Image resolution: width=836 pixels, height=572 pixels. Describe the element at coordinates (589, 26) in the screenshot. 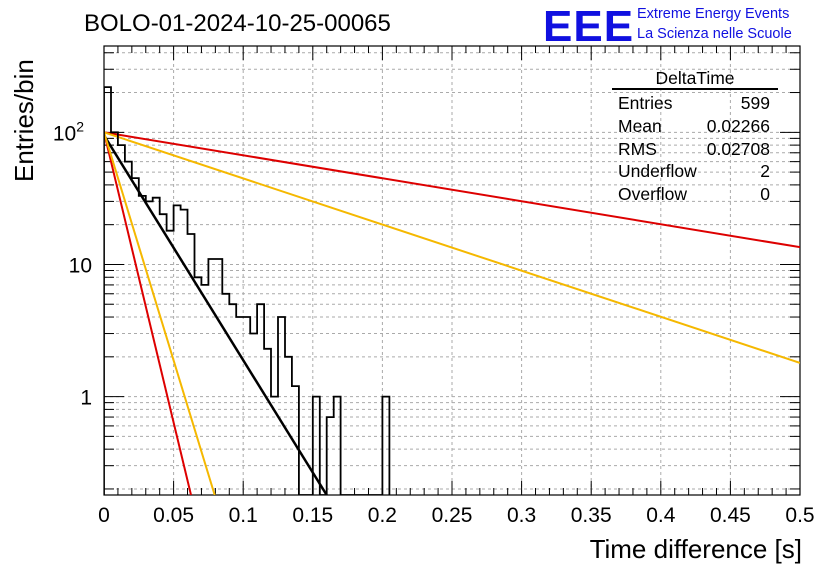

I see `eee-logo-mark: EEE` at that location.